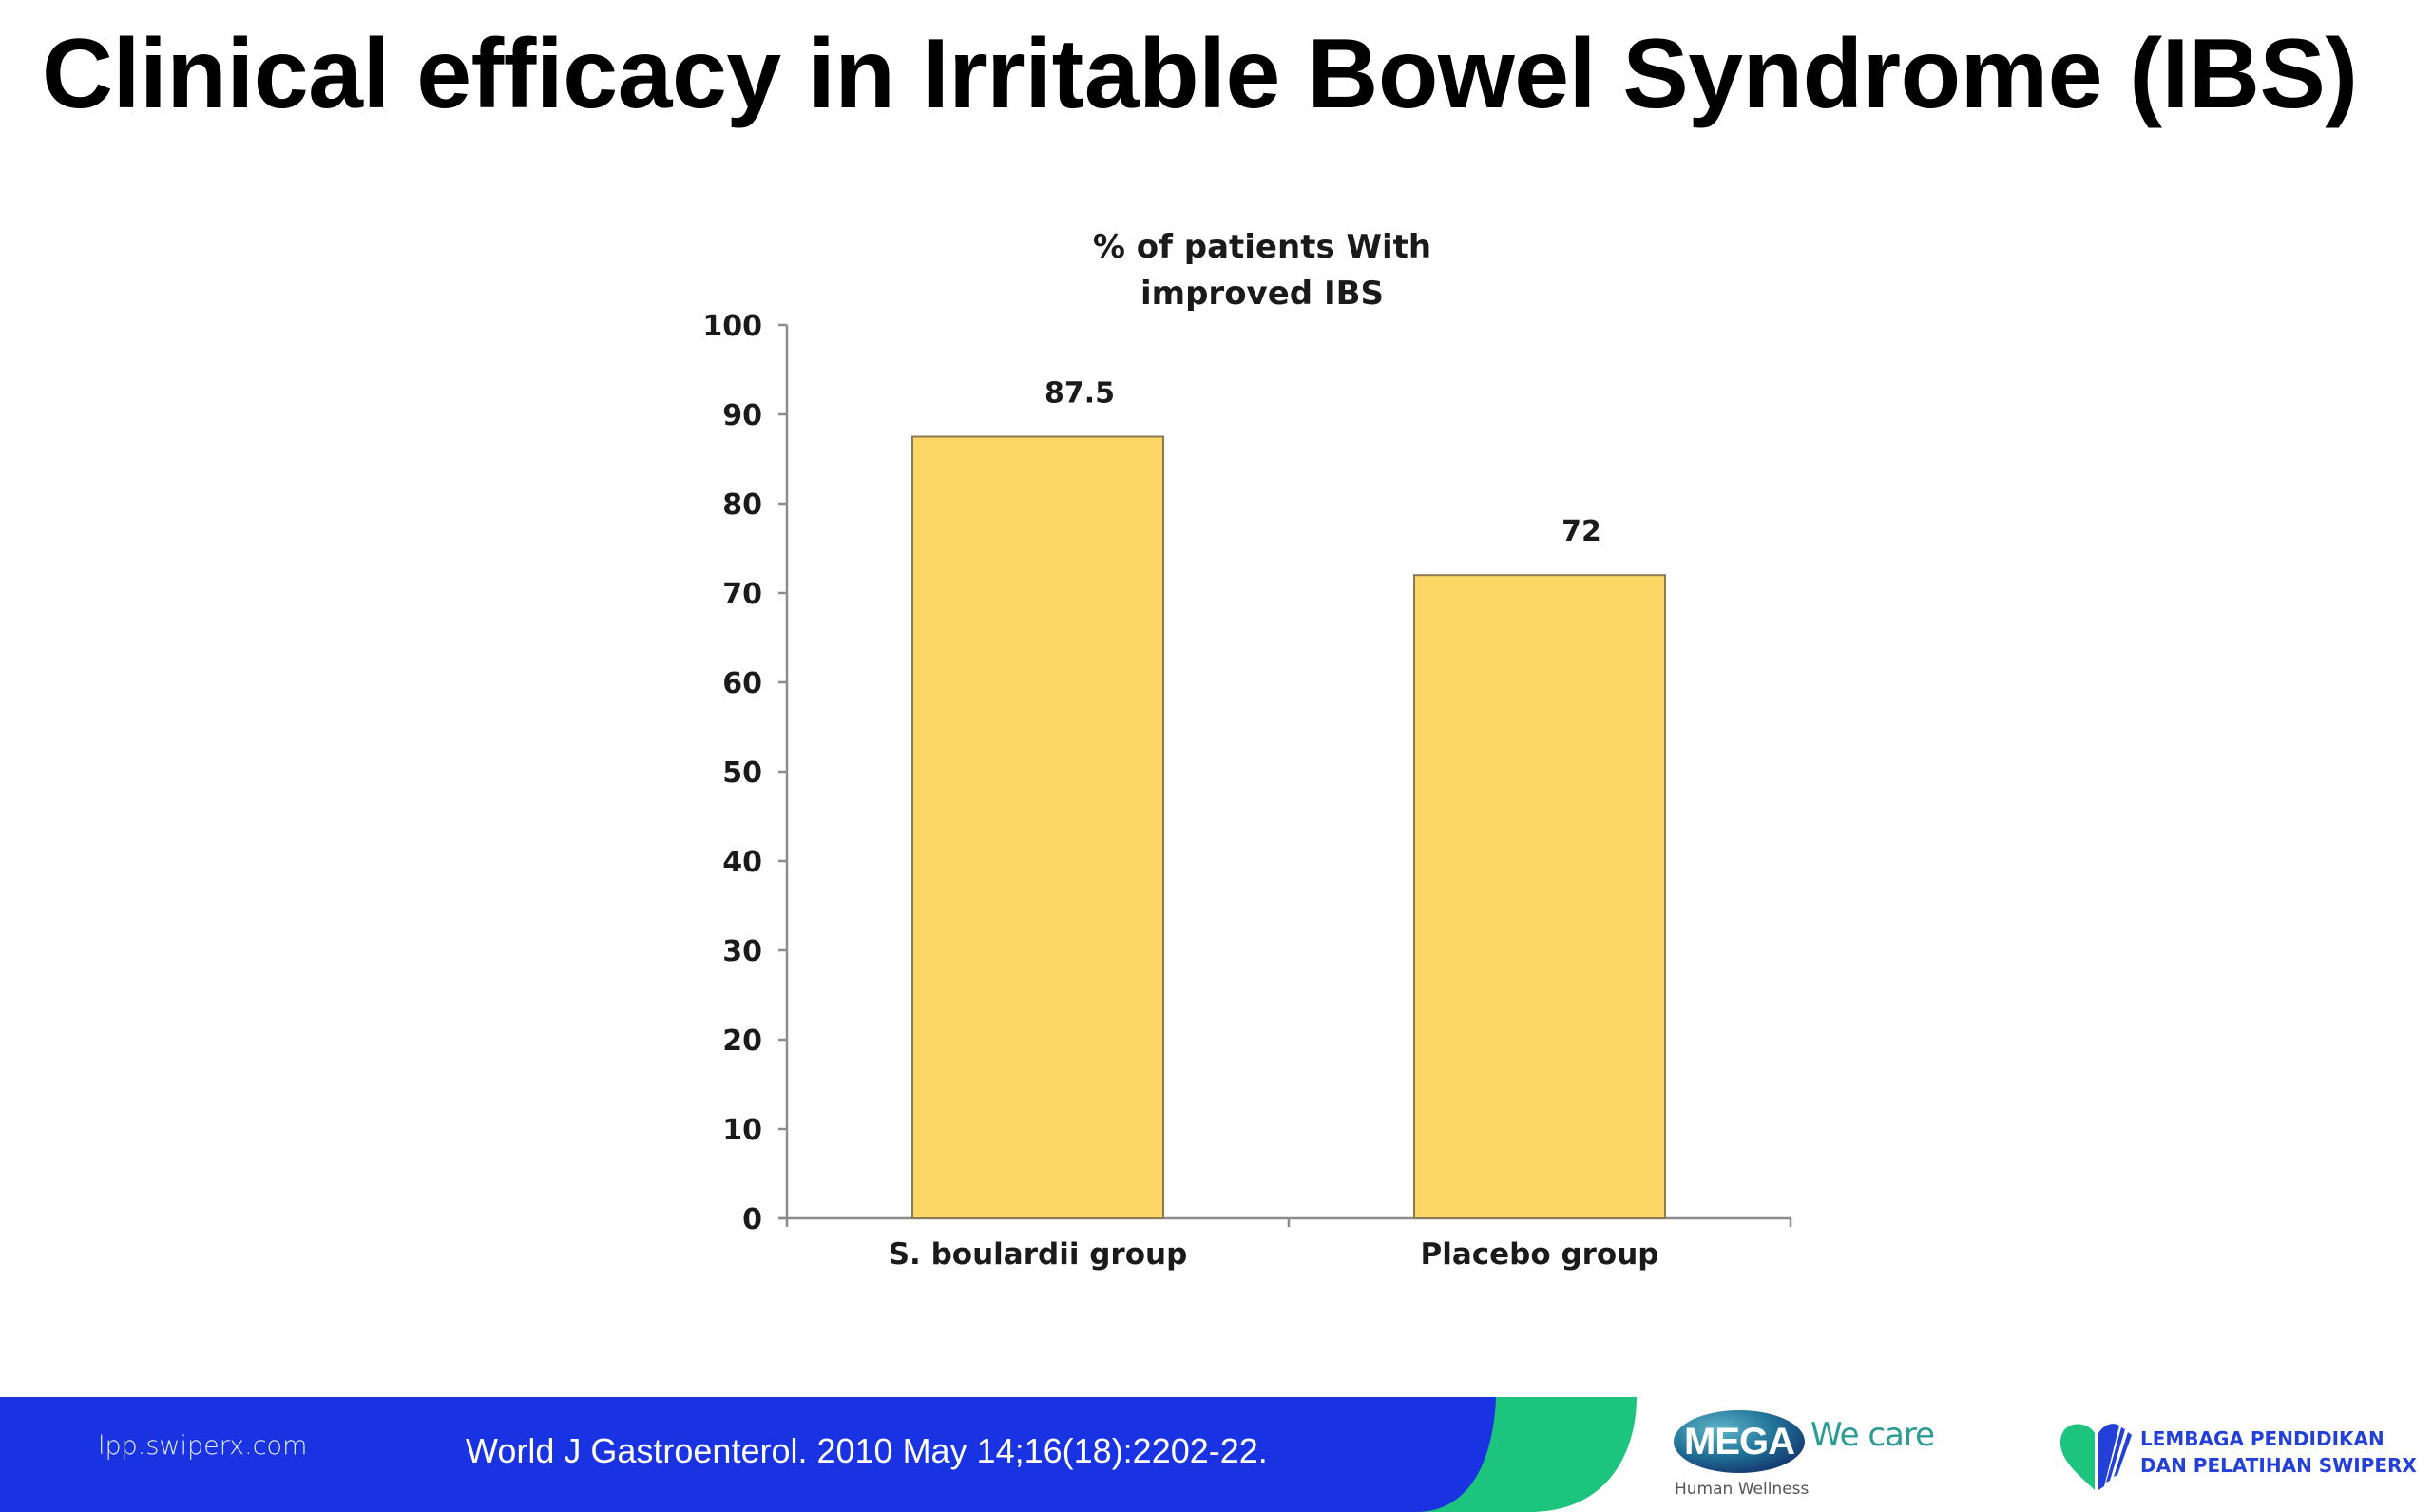 This screenshot has width=2433, height=1512. Describe the element at coordinates (1285, 1244) in the screenshot. I see `x-axis: S. boulardii group Placebo group` at that location.